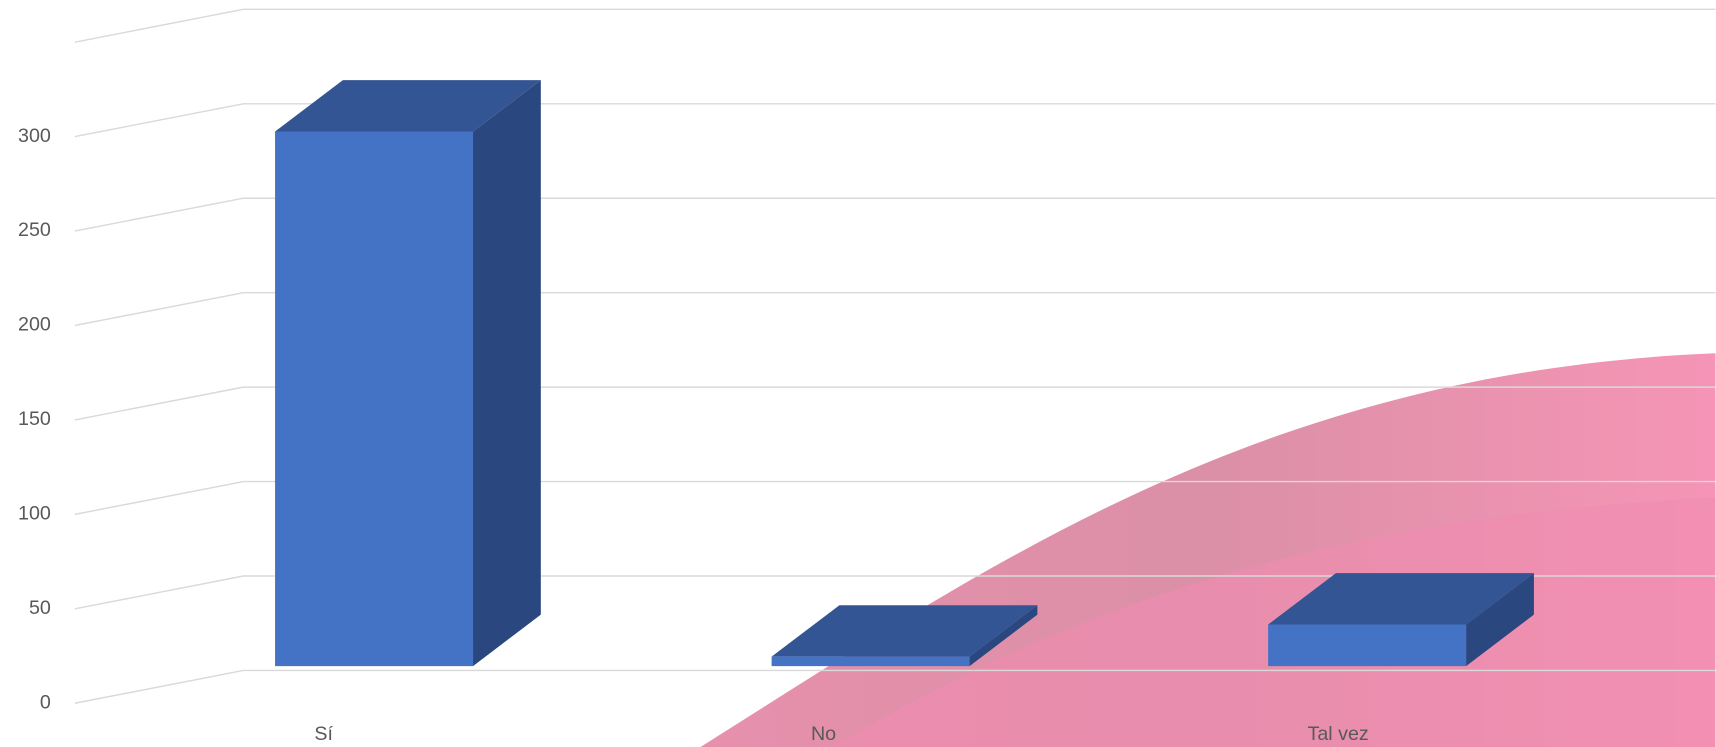  I want to click on y-tick-label: 200, so click(34, 325).